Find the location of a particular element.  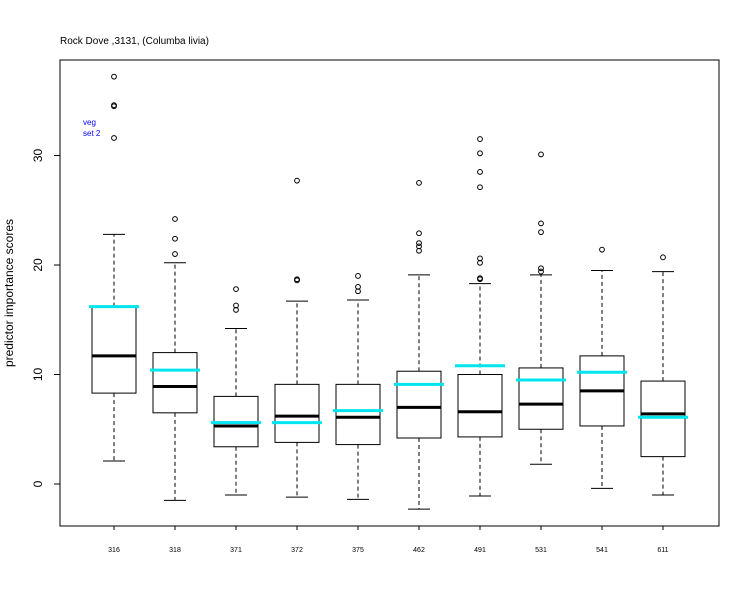

x-tick-label-316: 316 is located at coordinates (114, 550).